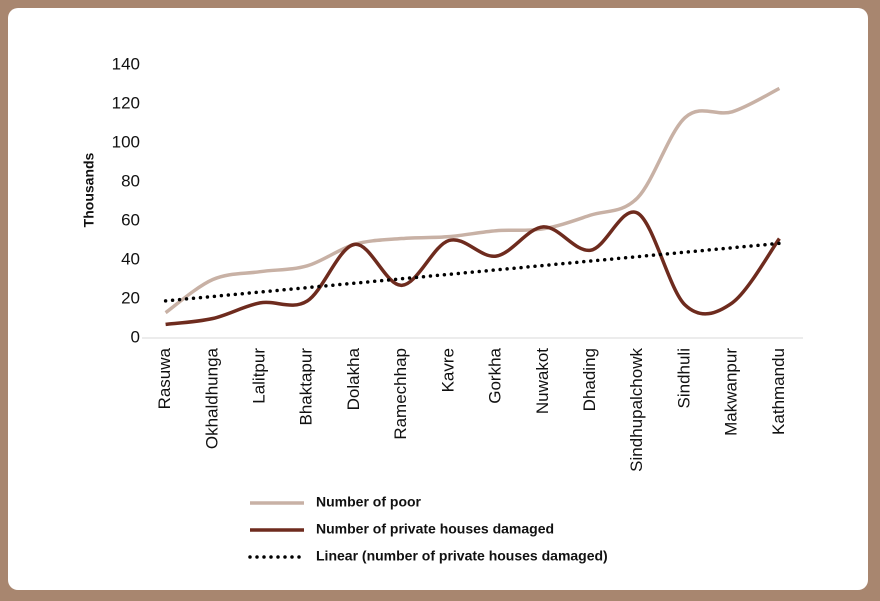  Describe the element at coordinates (126, 141) in the screenshot. I see `y-tick-label: 100` at that location.